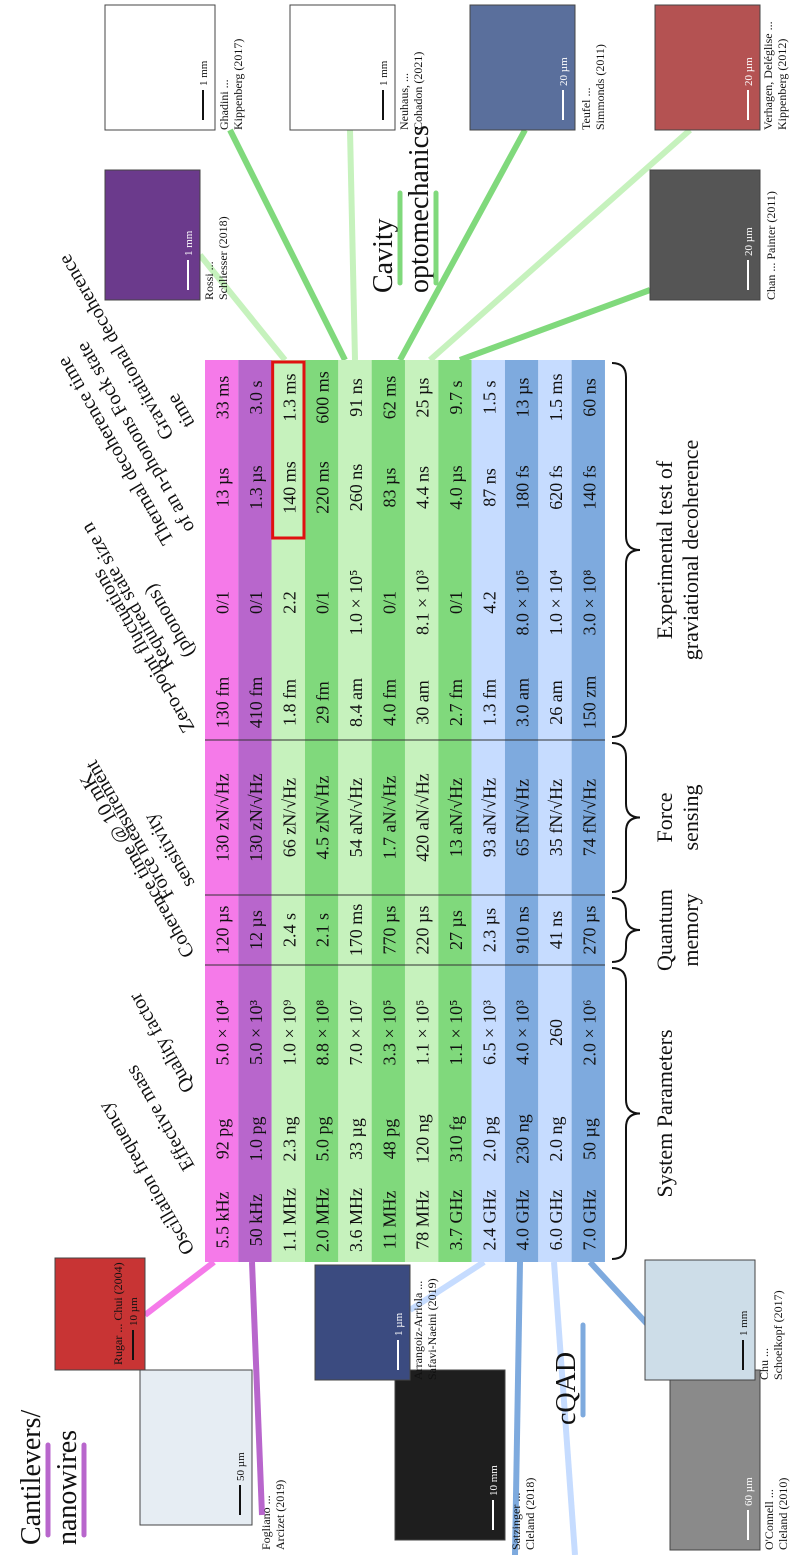  I want to click on table-cell: 5.0 × 10³, so click(256, 1032).